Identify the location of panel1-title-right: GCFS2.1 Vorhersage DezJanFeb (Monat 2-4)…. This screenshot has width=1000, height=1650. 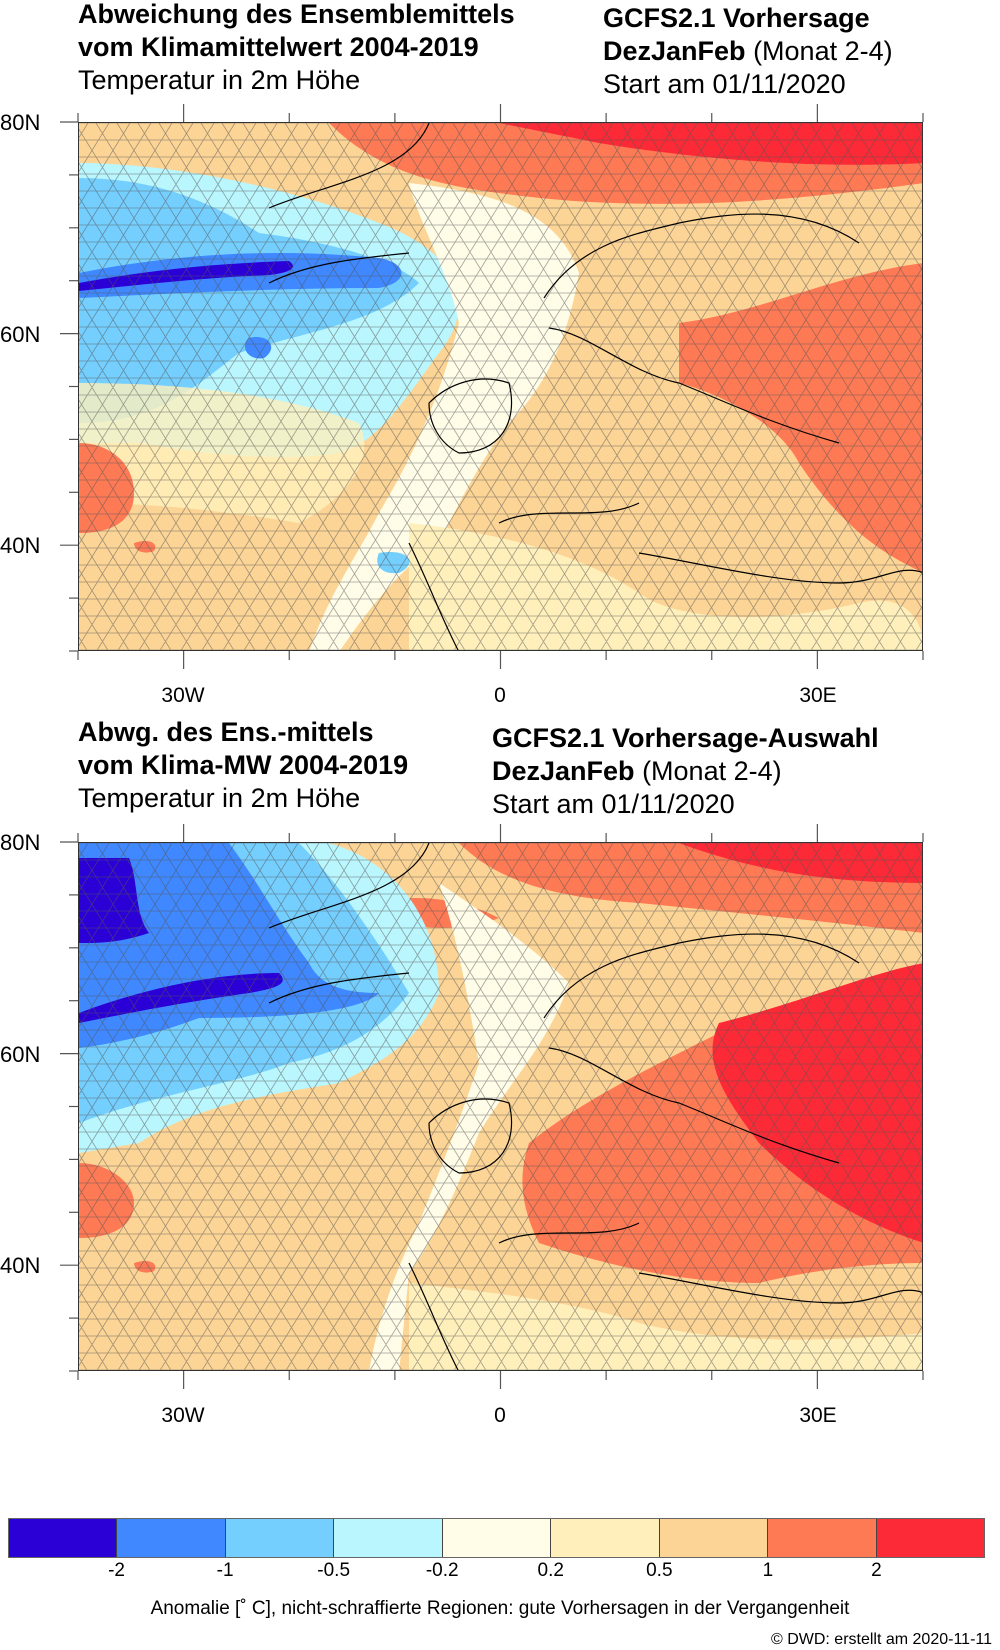
(748, 51).